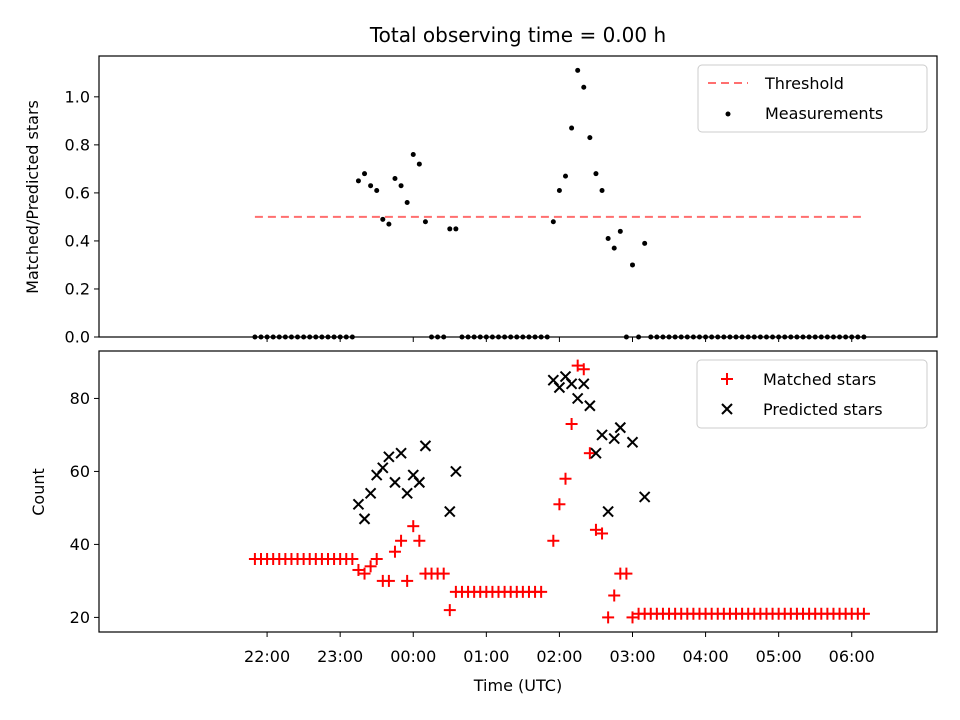 Image resolution: width=960 pixels, height=720 pixels. What do you see at coordinates (77, 192) in the screenshot?
I see `y-tick-label: 0.6` at bounding box center [77, 192].